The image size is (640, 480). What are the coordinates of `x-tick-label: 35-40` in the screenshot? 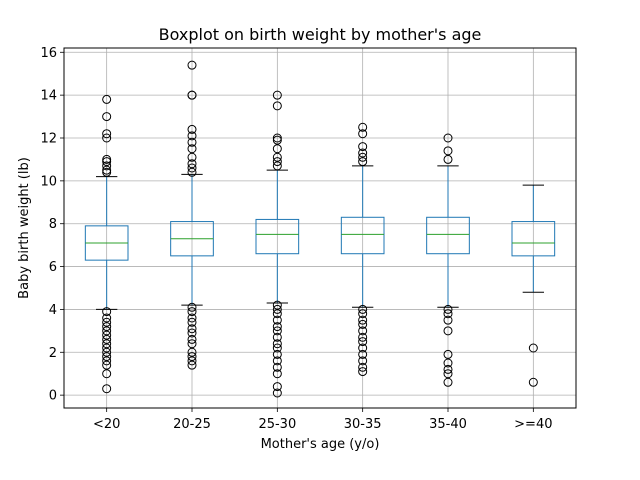 It's located at (448, 424).